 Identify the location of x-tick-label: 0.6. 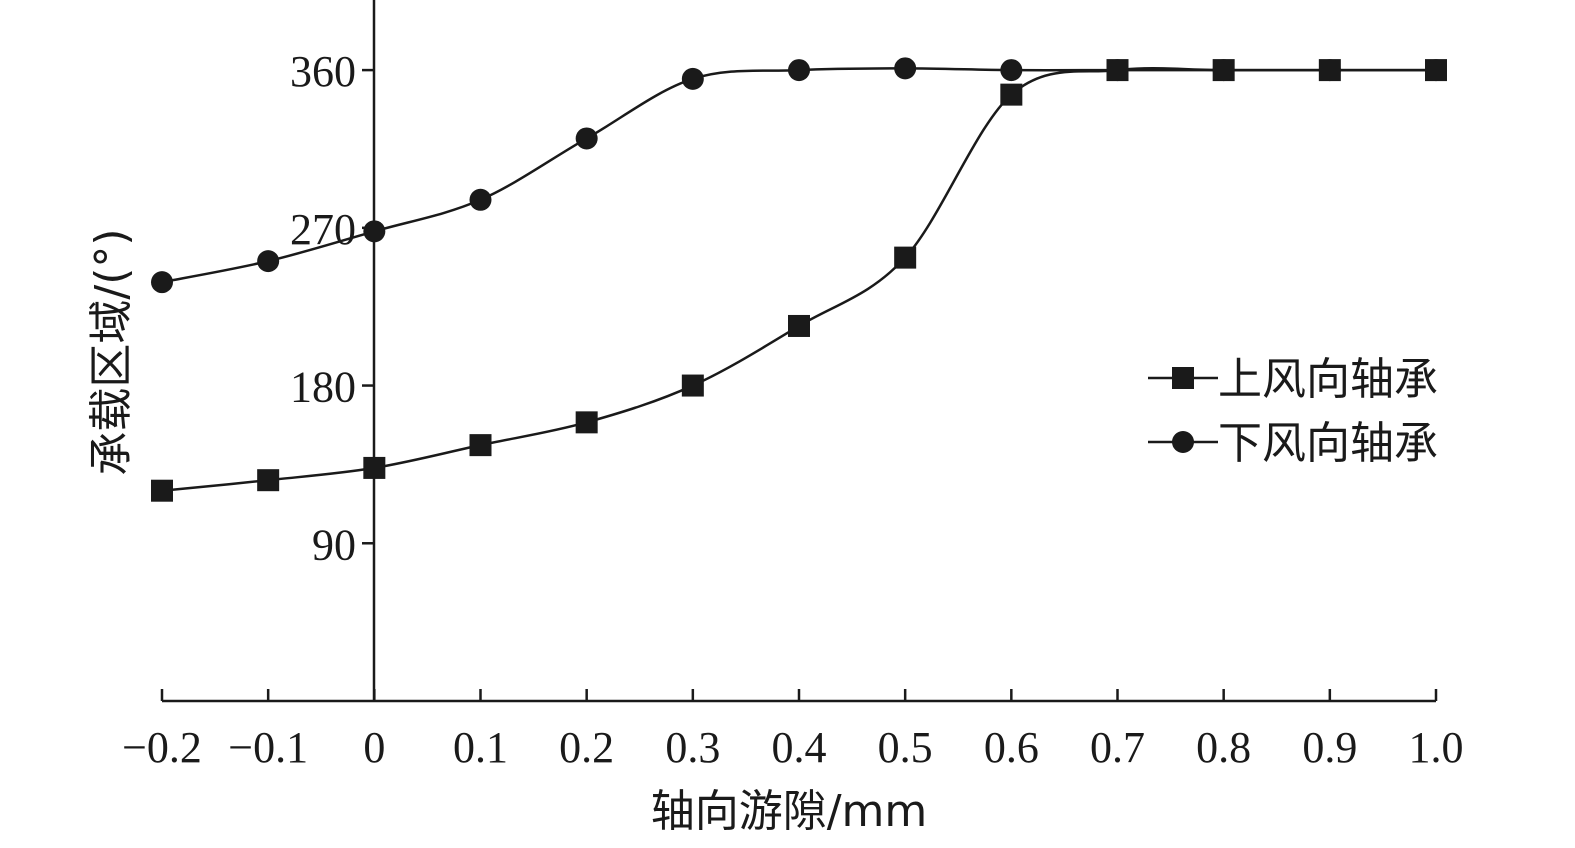
(1011, 747).